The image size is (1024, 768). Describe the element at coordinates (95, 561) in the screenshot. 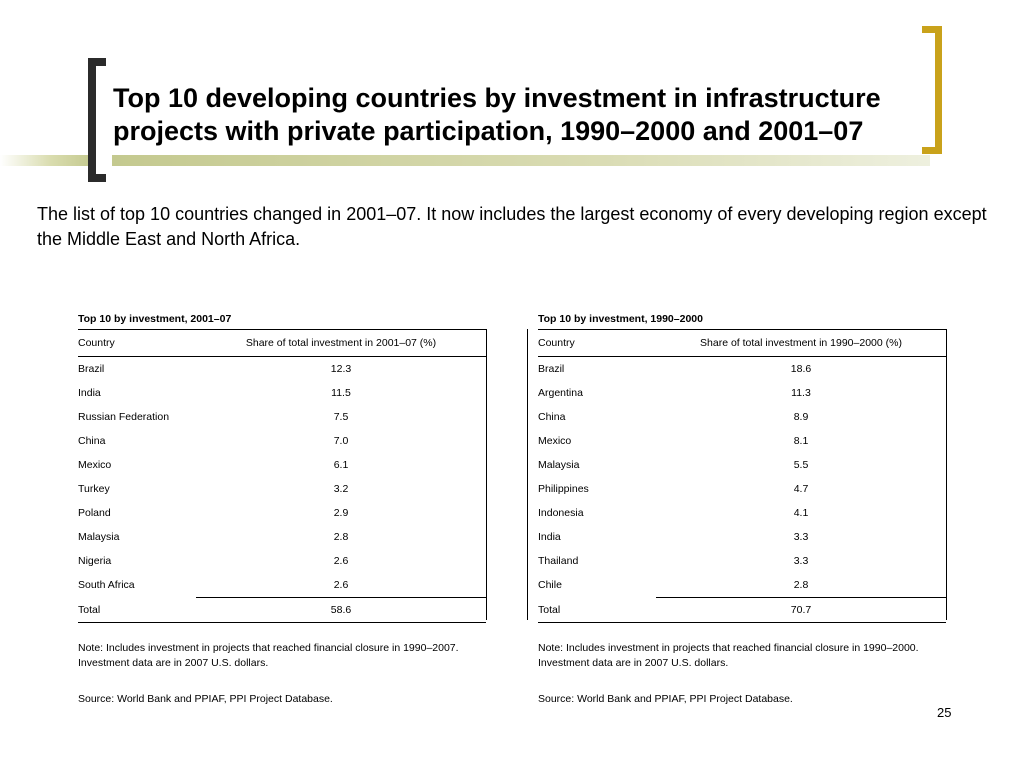

I see `country-cell: Nigeria` at that location.